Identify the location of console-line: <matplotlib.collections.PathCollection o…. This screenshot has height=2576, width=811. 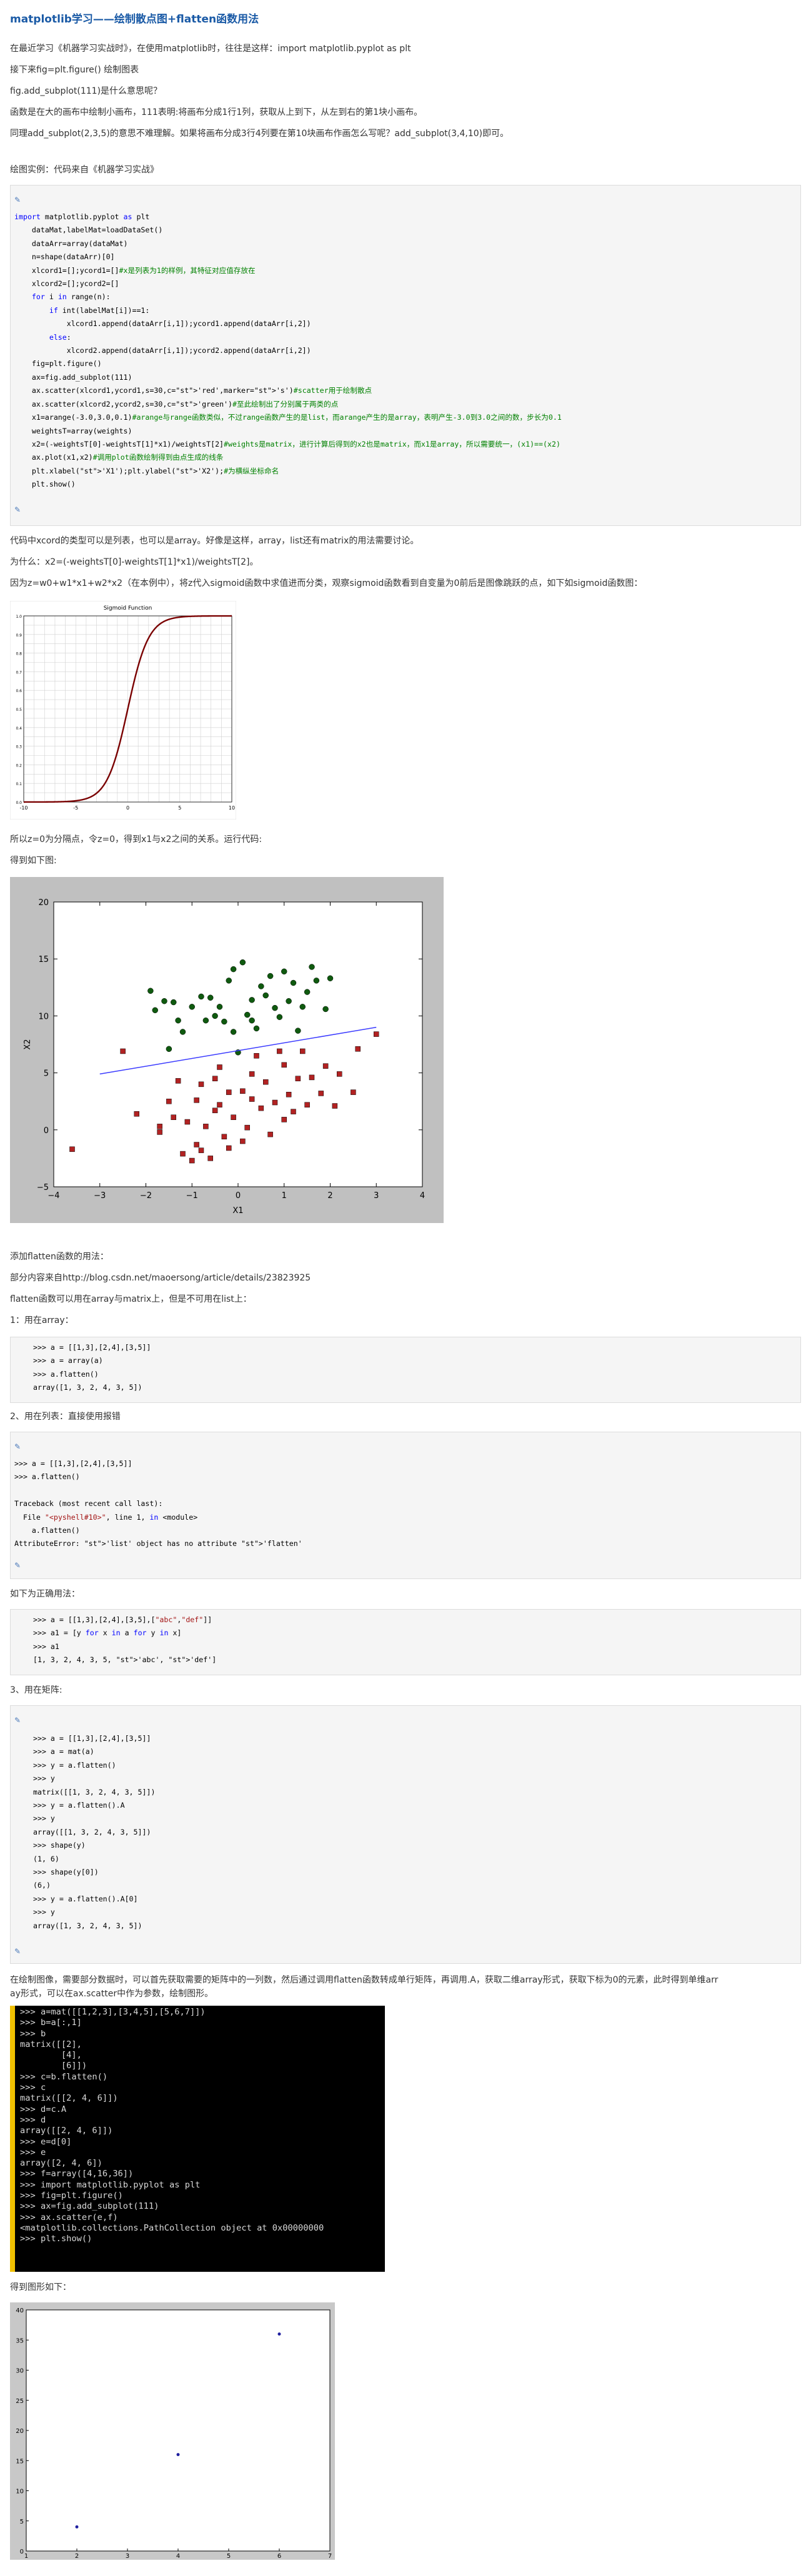
(172, 2227).